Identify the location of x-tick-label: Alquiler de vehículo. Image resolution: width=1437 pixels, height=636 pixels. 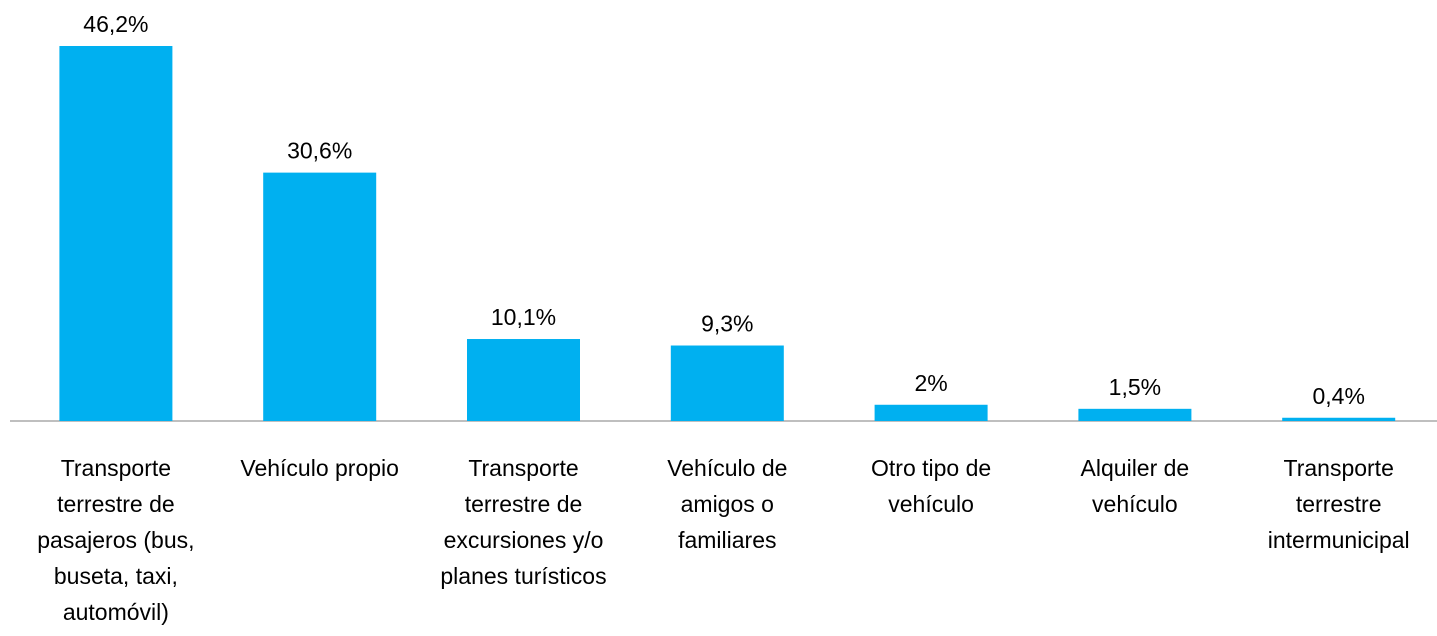
(1135, 486).